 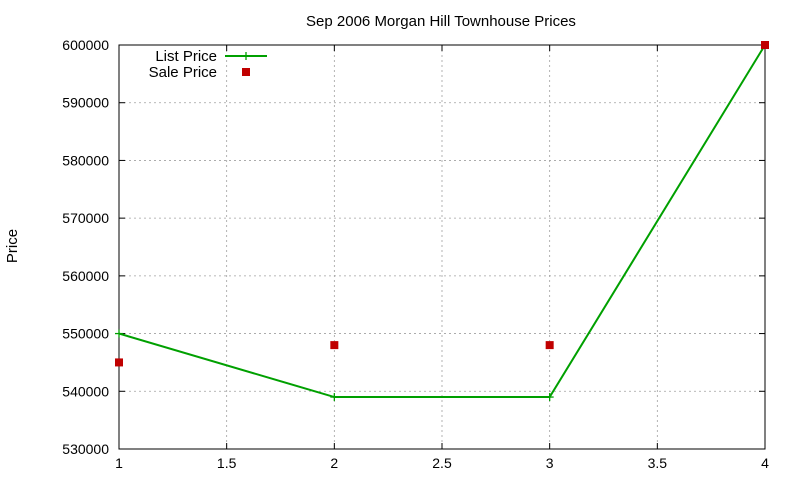 What do you see at coordinates (85, 449) in the screenshot?
I see `y-tick-label: 530000` at bounding box center [85, 449].